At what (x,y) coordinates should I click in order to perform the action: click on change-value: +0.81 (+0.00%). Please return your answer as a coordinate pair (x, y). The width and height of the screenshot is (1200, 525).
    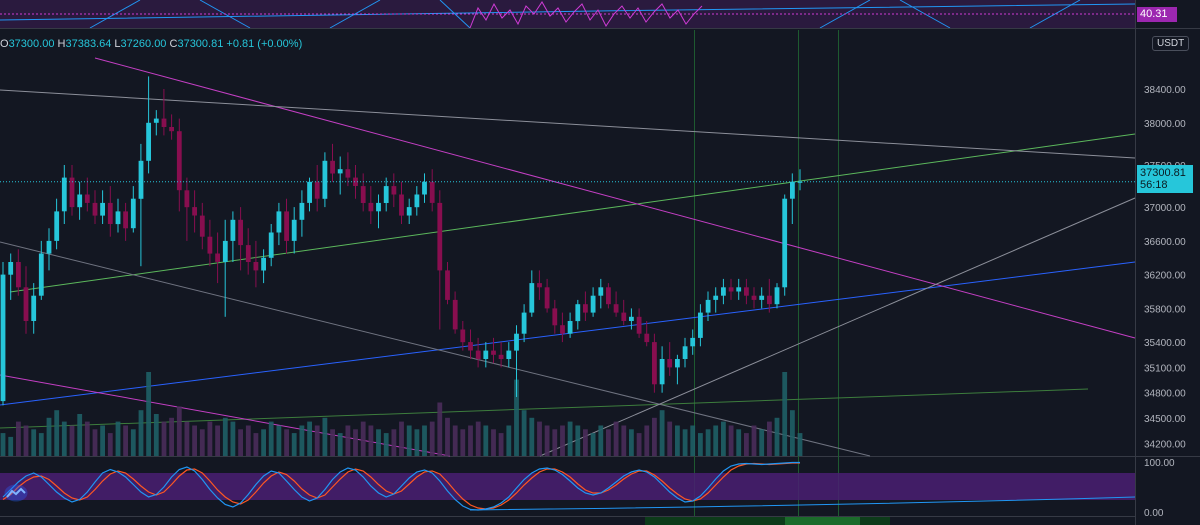
    Looking at the image, I should click on (264, 44).